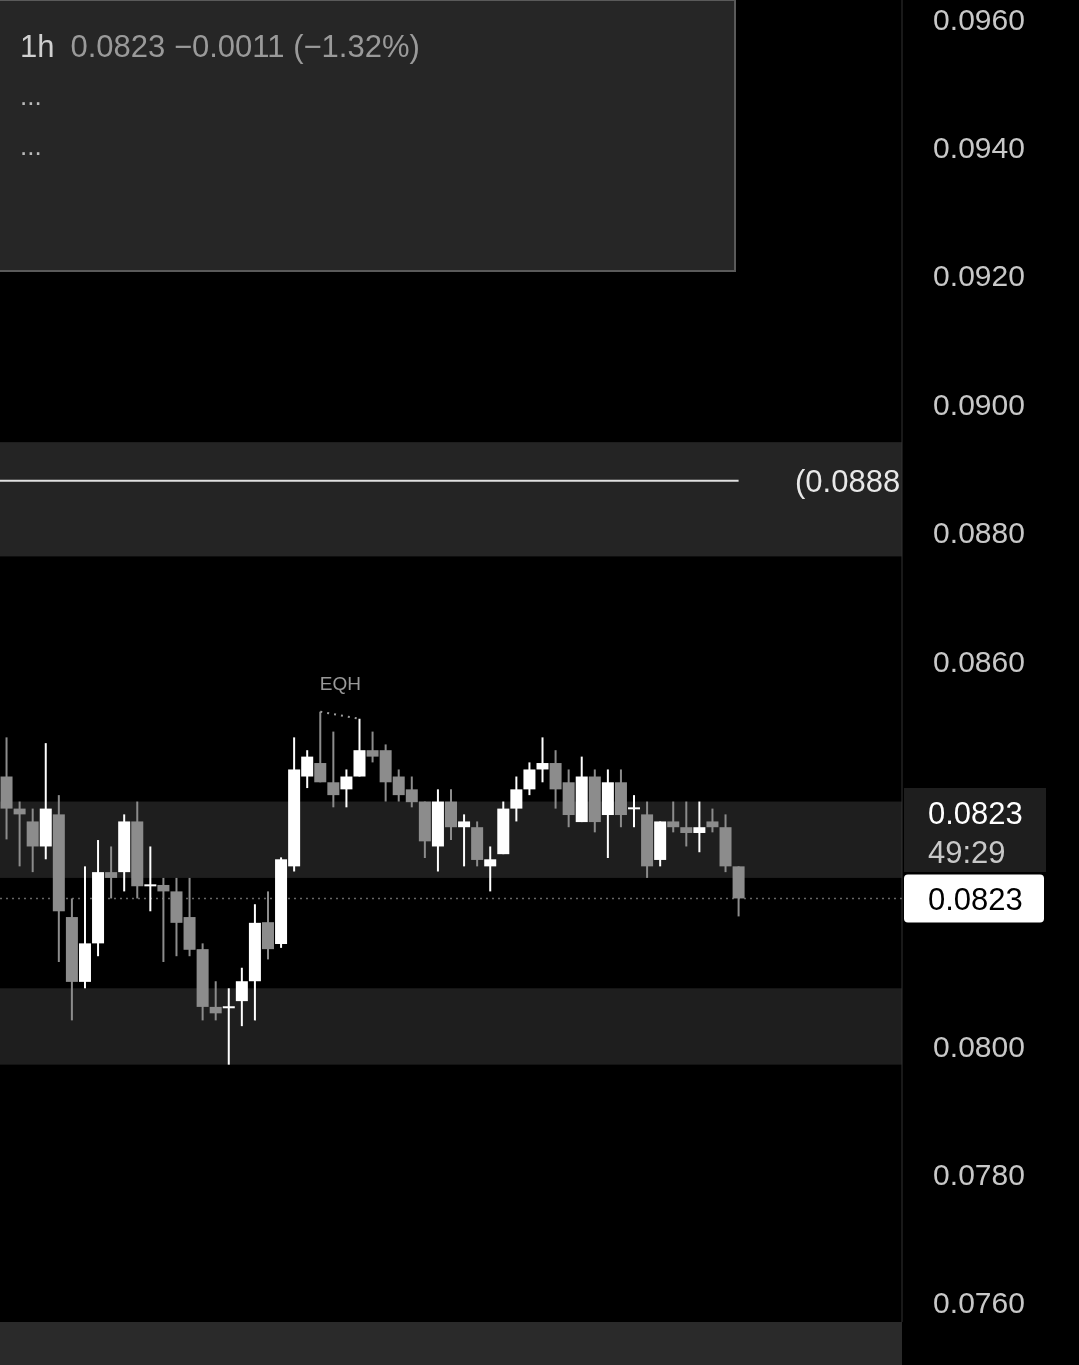 The height and width of the screenshot is (1365, 1079). I want to click on y-tick-label: 0.0800, so click(979, 1046).